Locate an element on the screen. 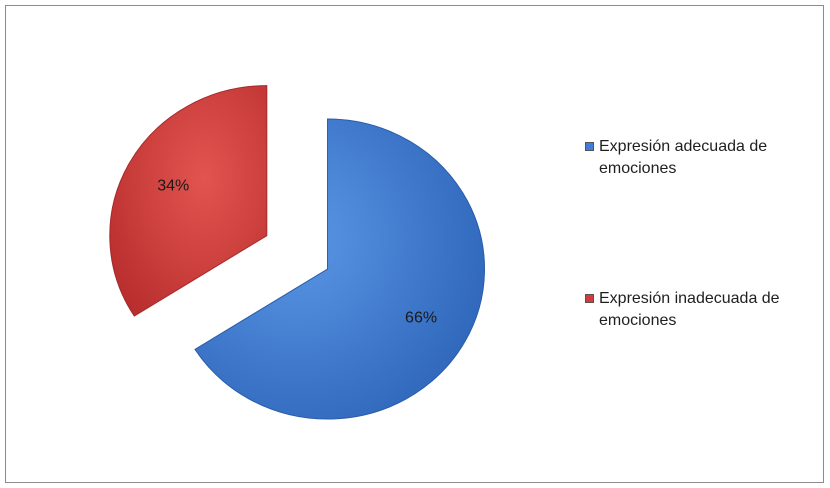  legend-swatch-blue is located at coordinates (589, 146).